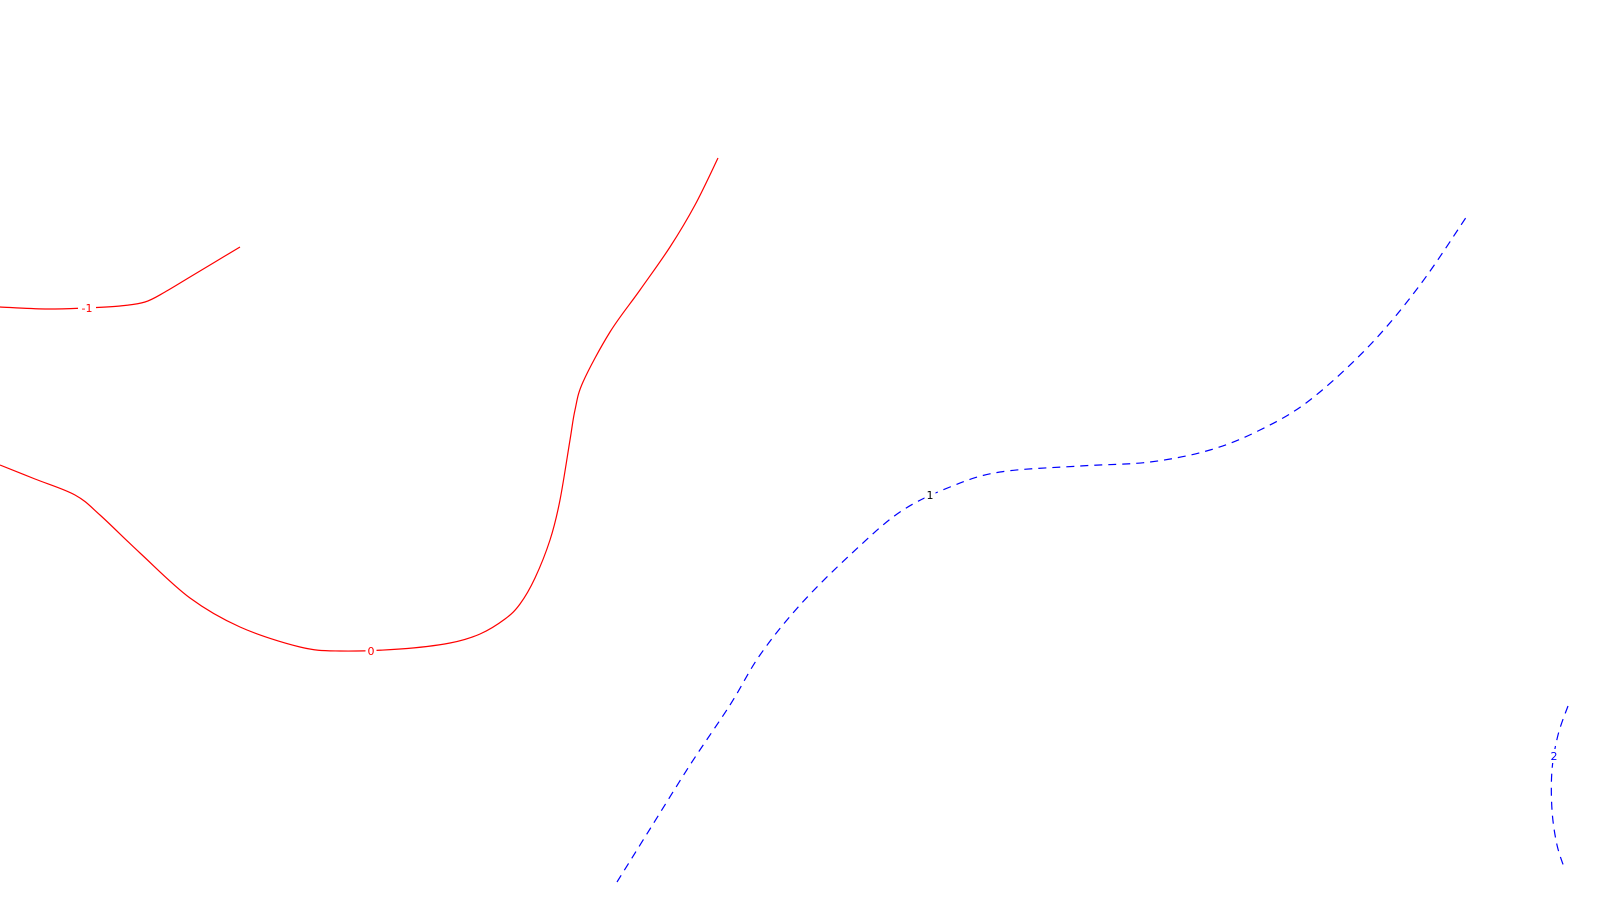 The width and height of the screenshot is (1600, 900). I want to click on contour-label: 1, so click(930, 495).